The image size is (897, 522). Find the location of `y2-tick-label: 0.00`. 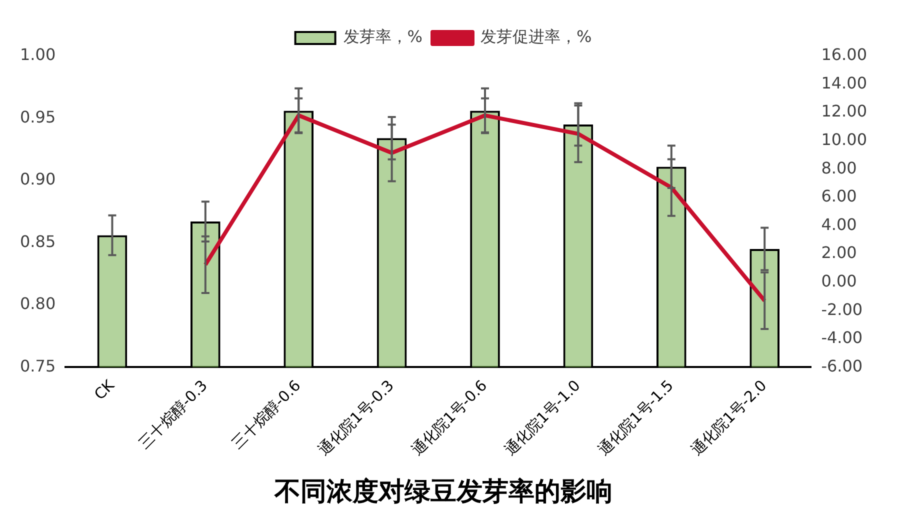

y2-tick-label: 0.00 is located at coordinates (839, 280).